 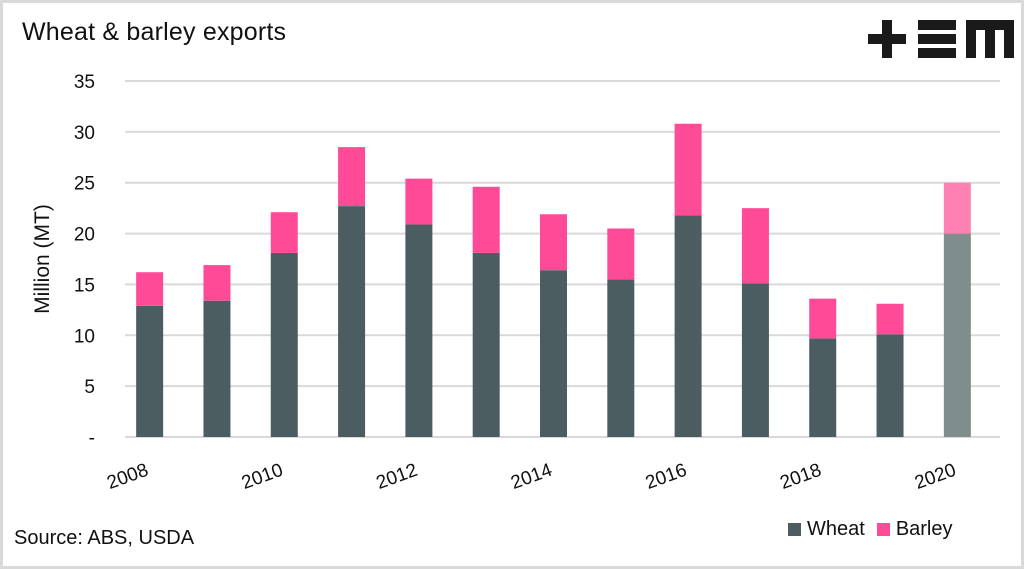 What do you see at coordinates (887, 39) in the screenshot?
I see `logo-plus-vertical` at bounding box center [887, 39].